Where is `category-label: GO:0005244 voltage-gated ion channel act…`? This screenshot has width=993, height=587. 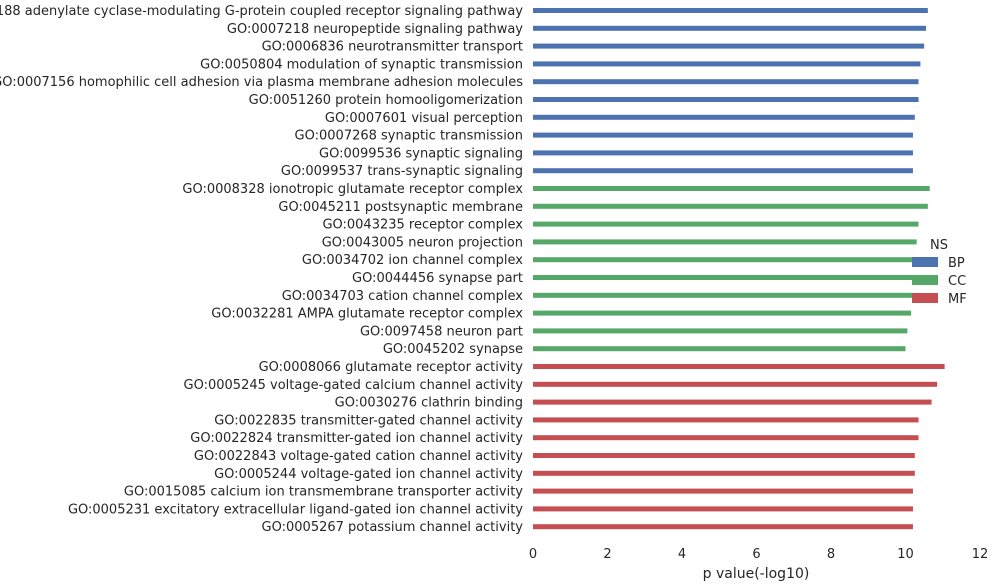
category-label: GO:0005244 voltage-gated ion channel act… is located at coordinates (368, 474).